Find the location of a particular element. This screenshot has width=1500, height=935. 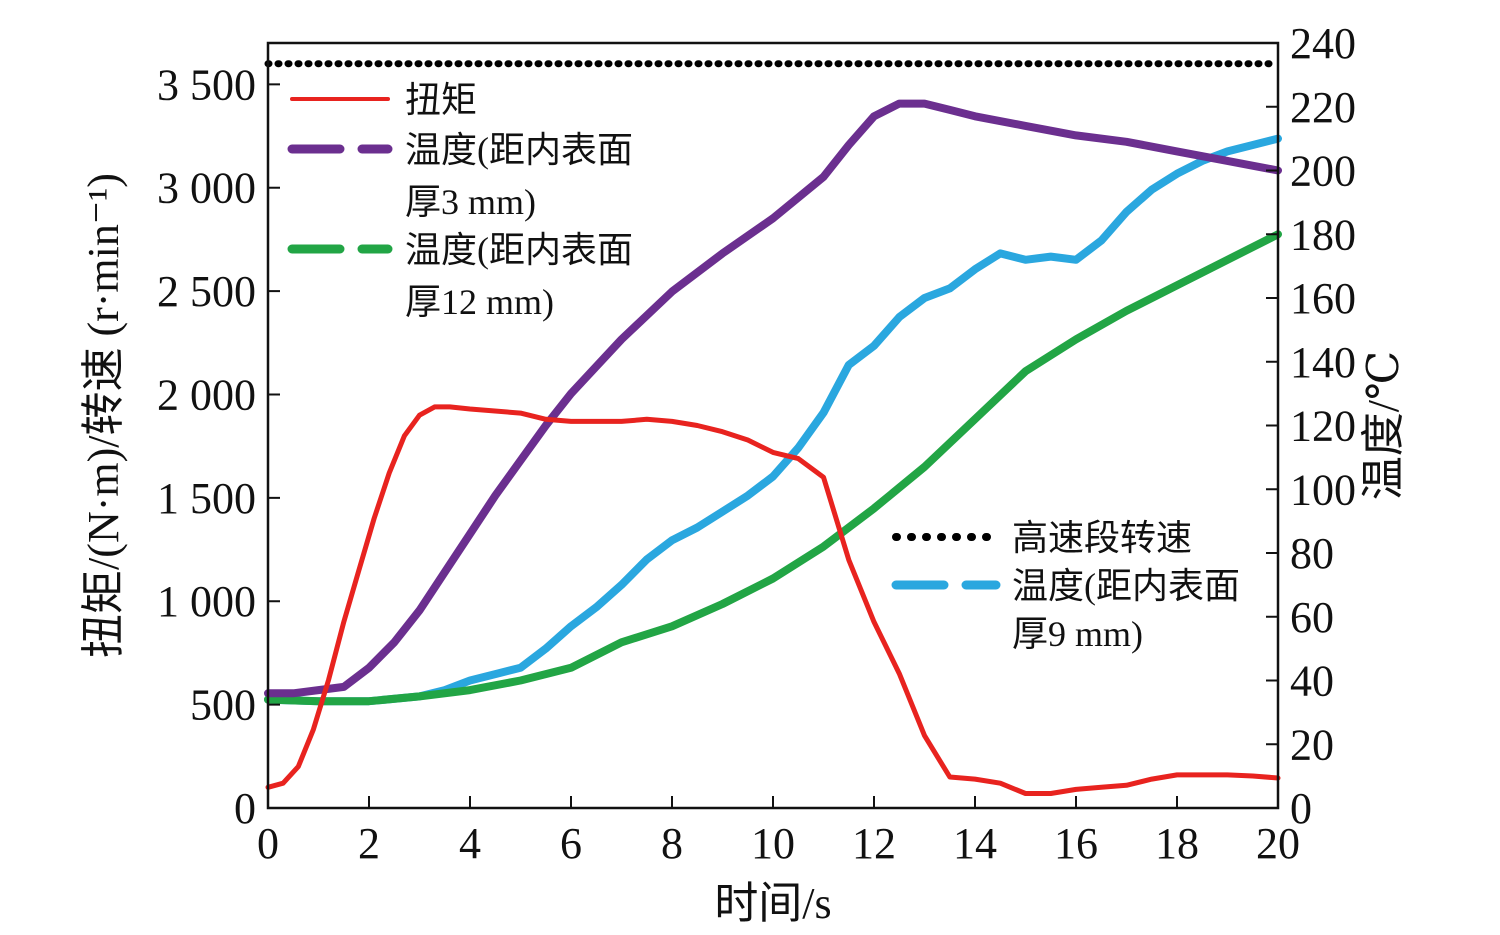

y-left-tick-label: 2 000 is located at coordinates (206, 394).